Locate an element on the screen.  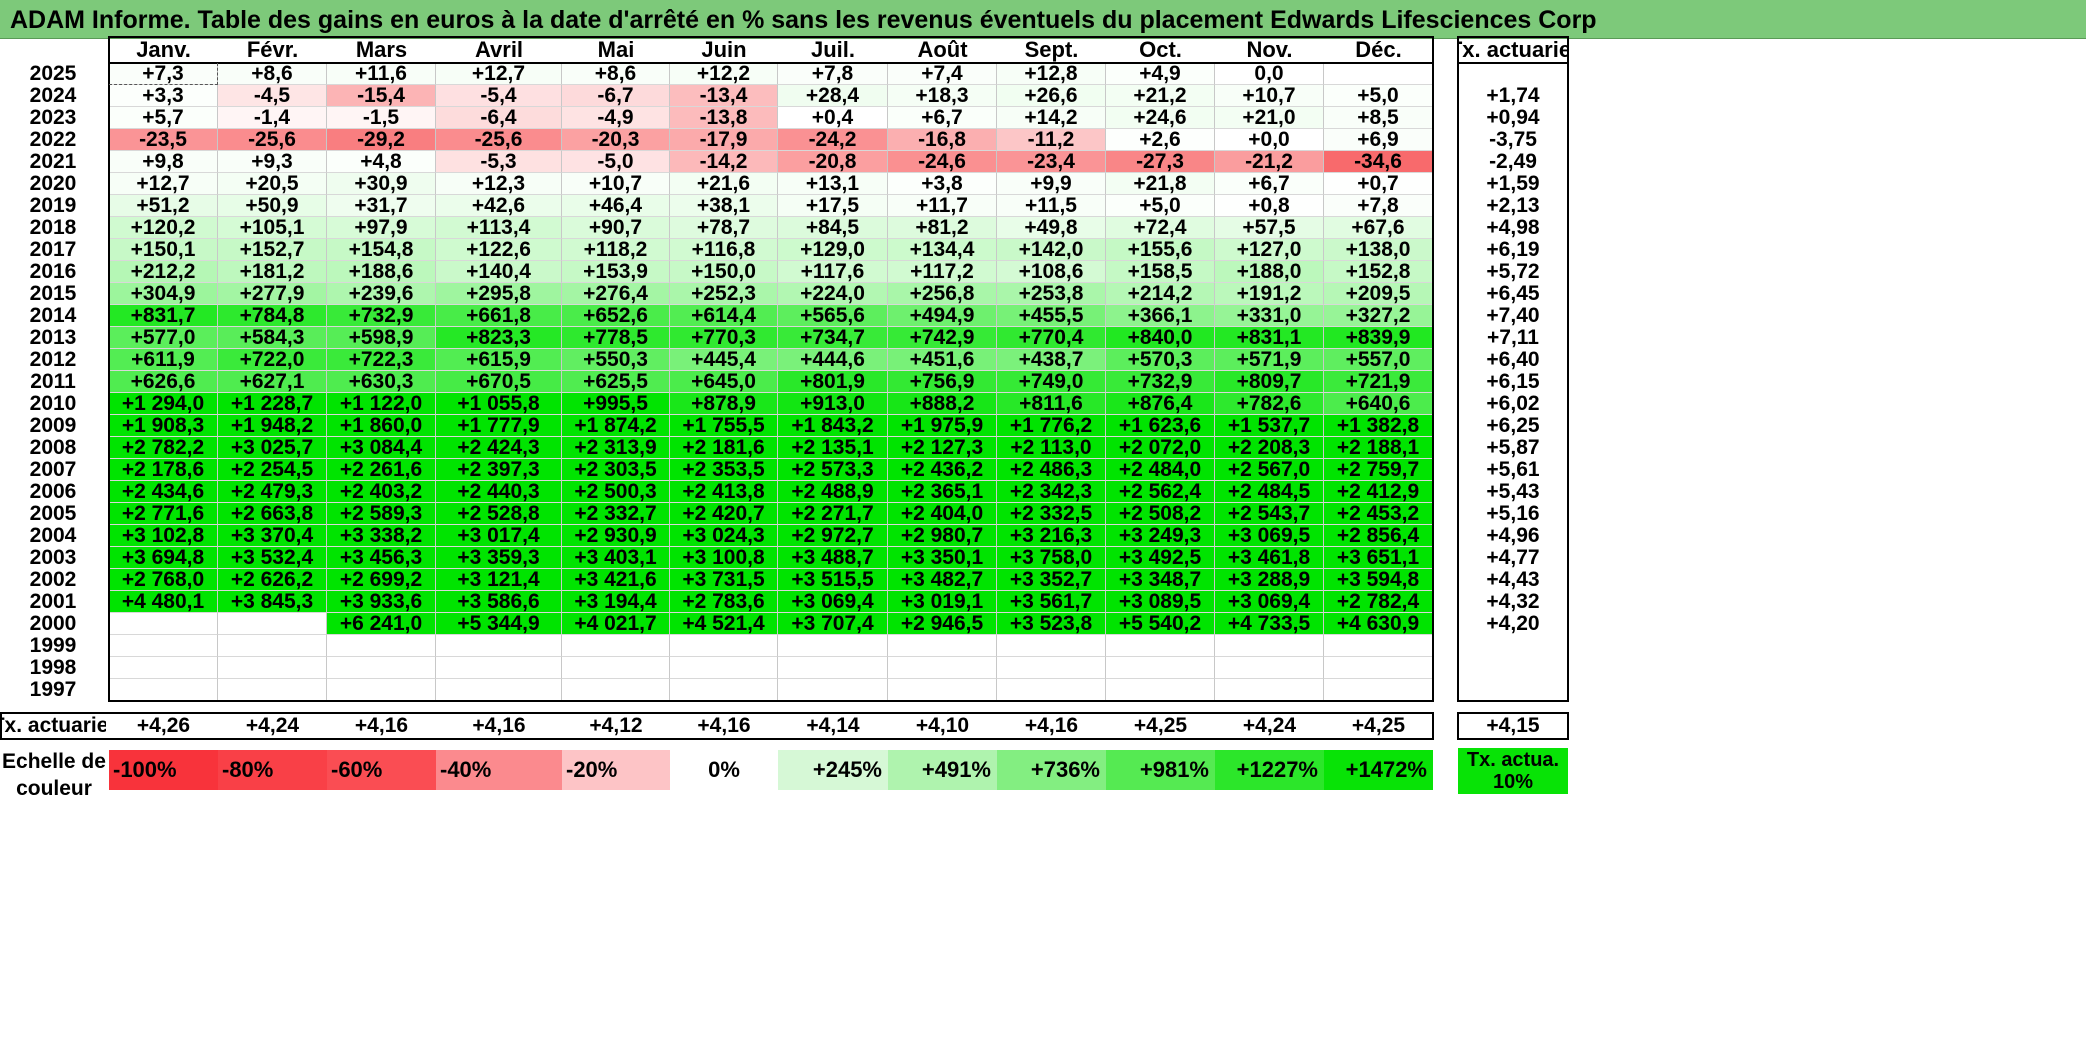
gain-cell: -24,2 is located at coordinates (833, 140).